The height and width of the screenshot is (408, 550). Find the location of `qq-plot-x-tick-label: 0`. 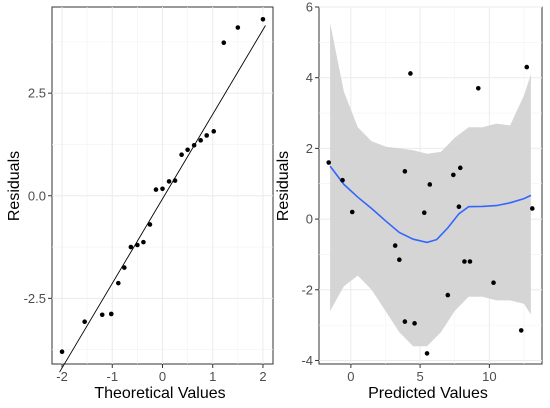

qq-plot-x-tick-label: 0 is located at coordinates (162, 376).